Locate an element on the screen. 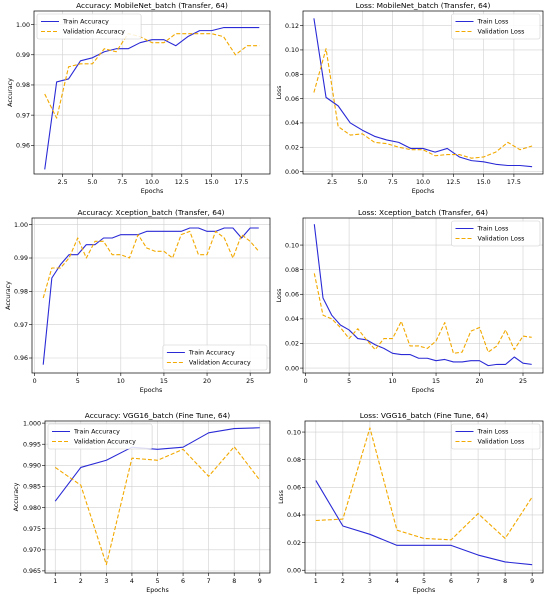 Image resolution: width=550 pixels, height=595 pixels. x-tick-label: 1 is located at coordinates (316, 581).